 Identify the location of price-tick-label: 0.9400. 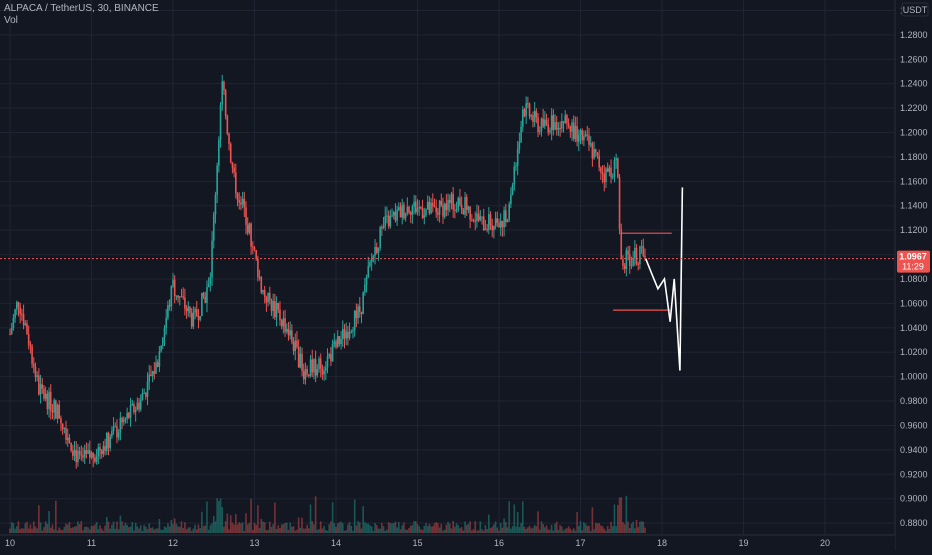
(914, 450).